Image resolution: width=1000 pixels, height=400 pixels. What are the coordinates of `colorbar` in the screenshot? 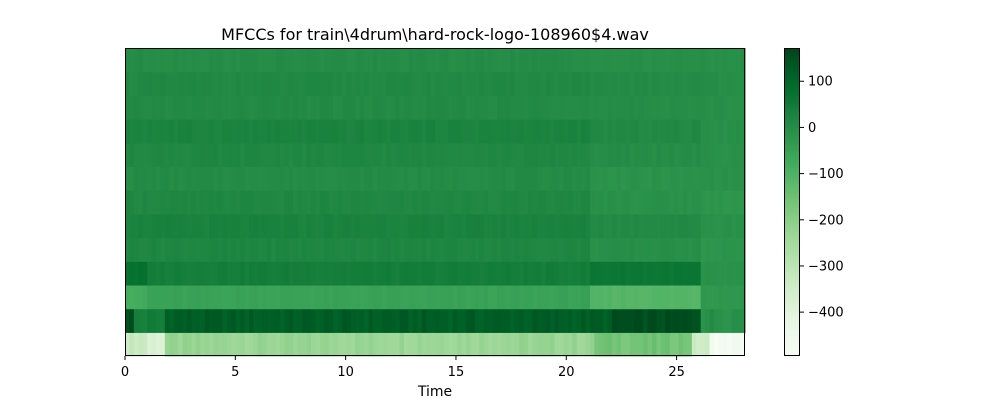 It's located at (792, 202).